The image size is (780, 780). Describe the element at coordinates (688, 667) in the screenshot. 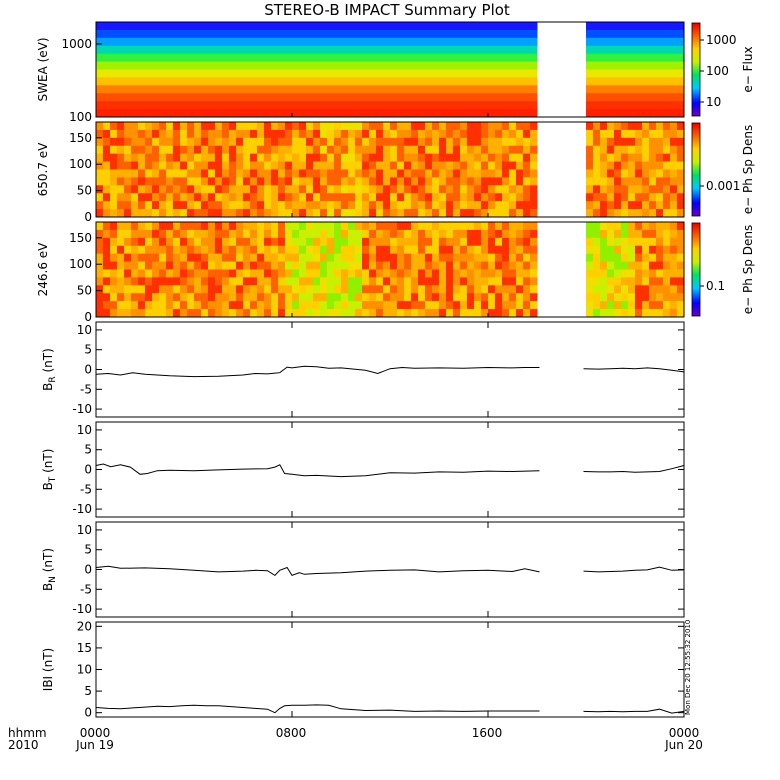

I see `generation-timestamp: Mon Dec 20 12:55:32 2010` at that location.